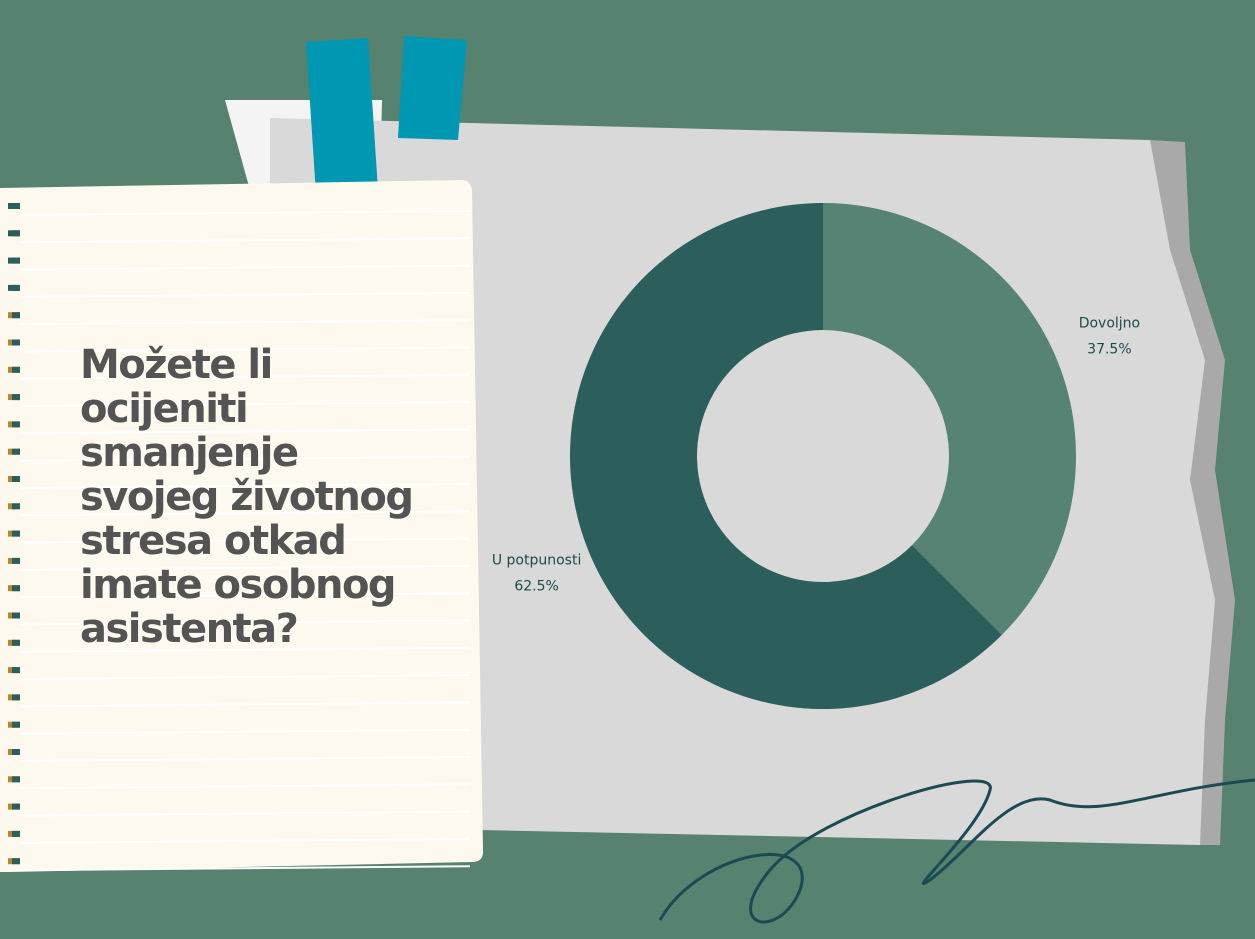  What do you see at coordinates (950, 419) in the screenshot?
I see `donut-slice` at bounding box center [950, 419].